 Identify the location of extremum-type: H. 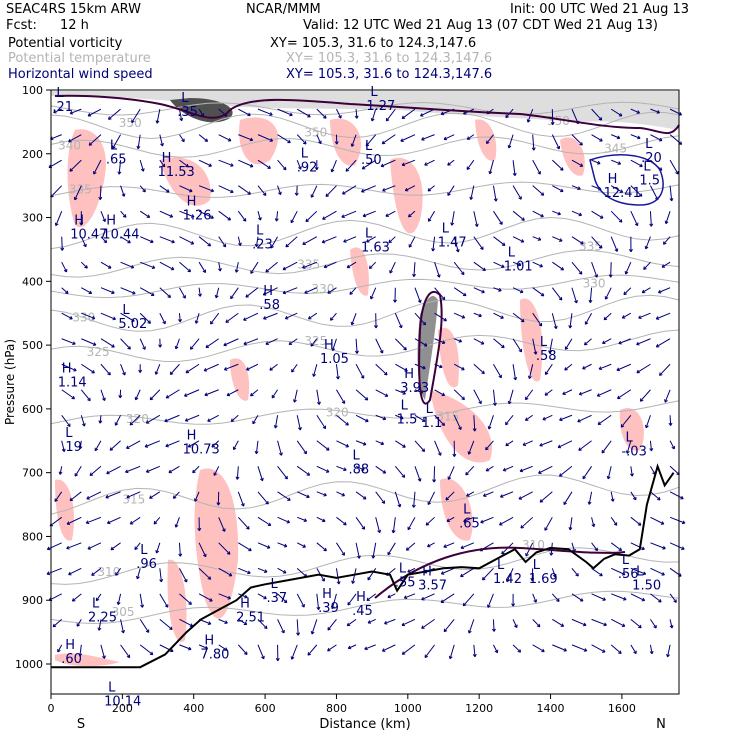
(327, 594).